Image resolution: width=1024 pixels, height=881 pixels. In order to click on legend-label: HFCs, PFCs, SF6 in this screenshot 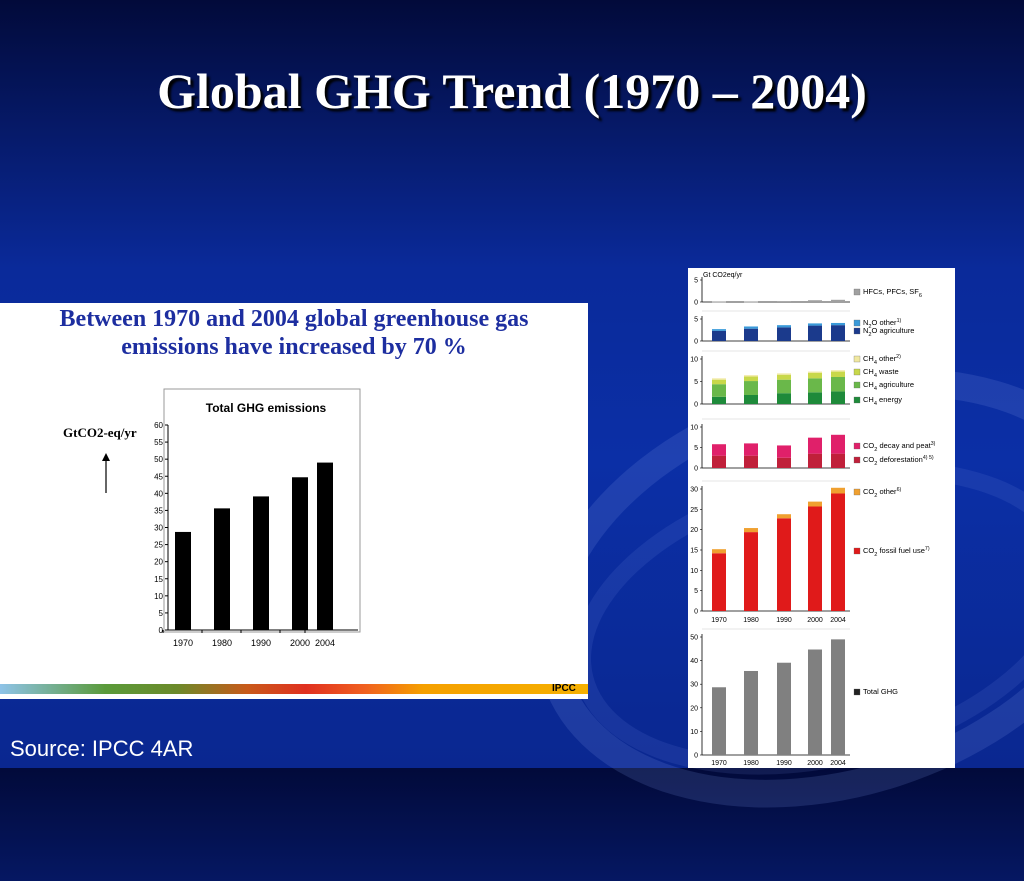, I will do `click(892, 293)`.